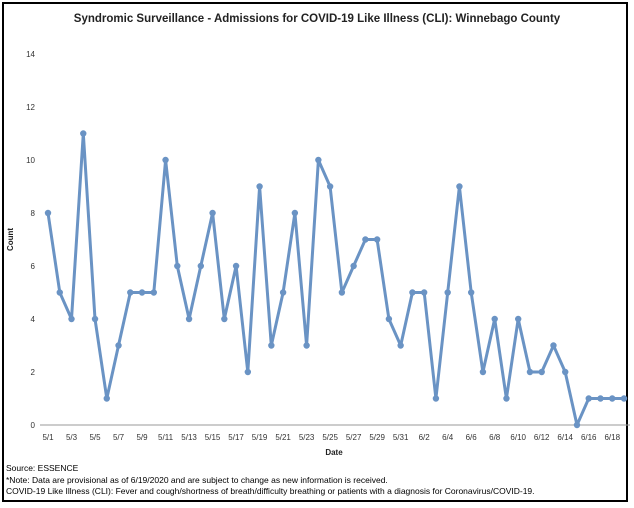 The height and width of the screenshot is (508, 634). I want to click on x-tick-label: 6/14, so click(565, 437).